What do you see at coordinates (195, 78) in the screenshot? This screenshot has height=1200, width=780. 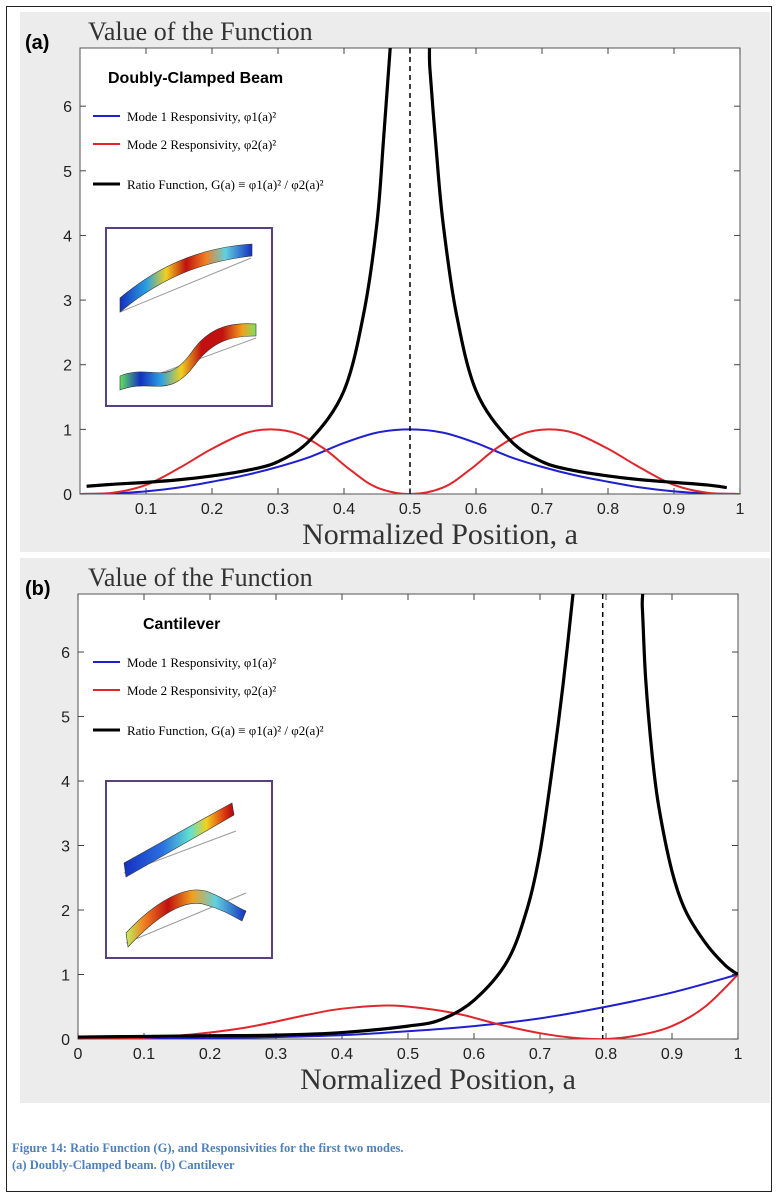 I see `chart-subtitle: Doubly-Clamped Beam` at bounding box center [195, 78].